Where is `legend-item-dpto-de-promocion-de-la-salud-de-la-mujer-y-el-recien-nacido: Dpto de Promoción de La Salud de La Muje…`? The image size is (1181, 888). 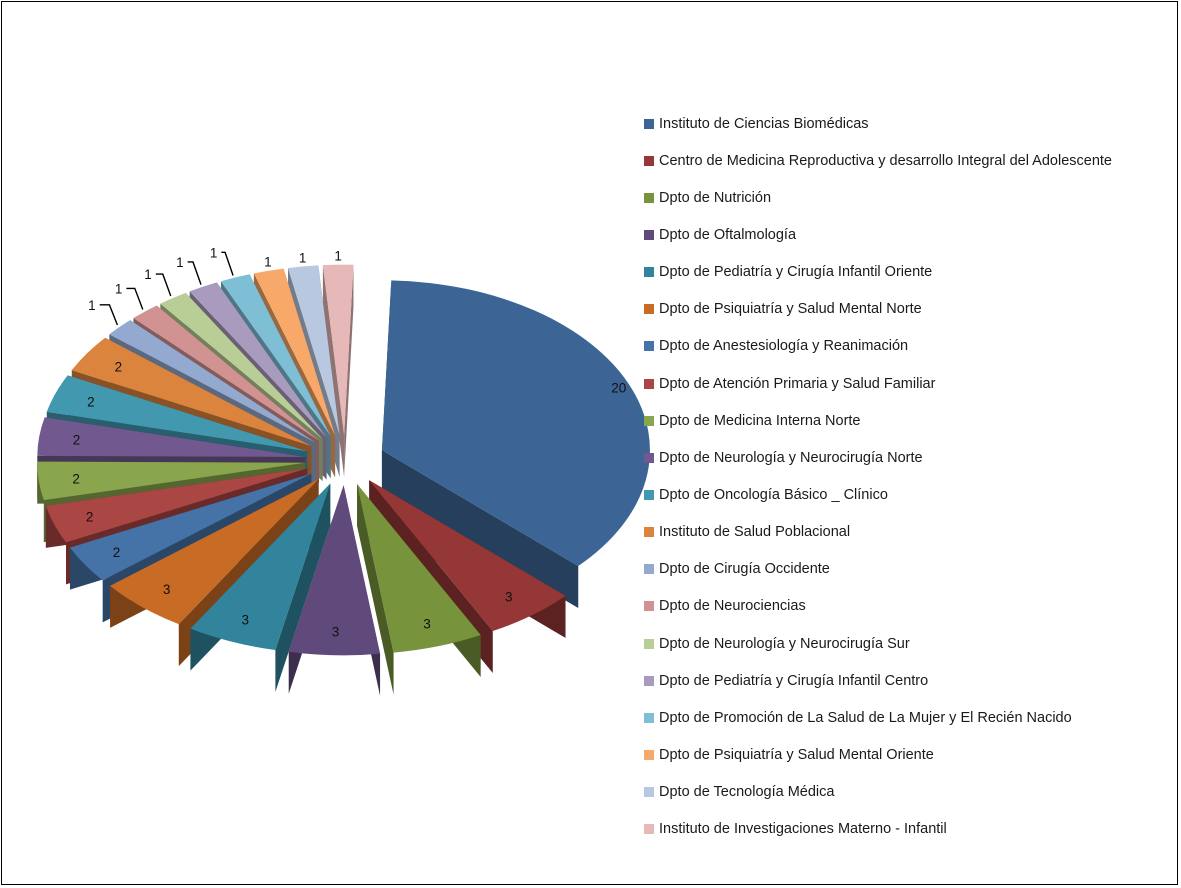 legend-item-dpto-de-promocion-de-la-salud-de-la-mujer-y-el-recien-nacido: Dpto de Promoción de La Salud de La Muje… is located at coordinates (878, 717).